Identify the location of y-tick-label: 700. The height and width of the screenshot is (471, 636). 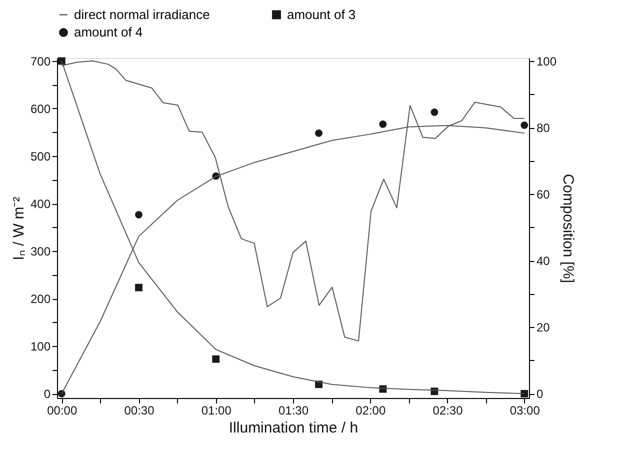
(40, 61).